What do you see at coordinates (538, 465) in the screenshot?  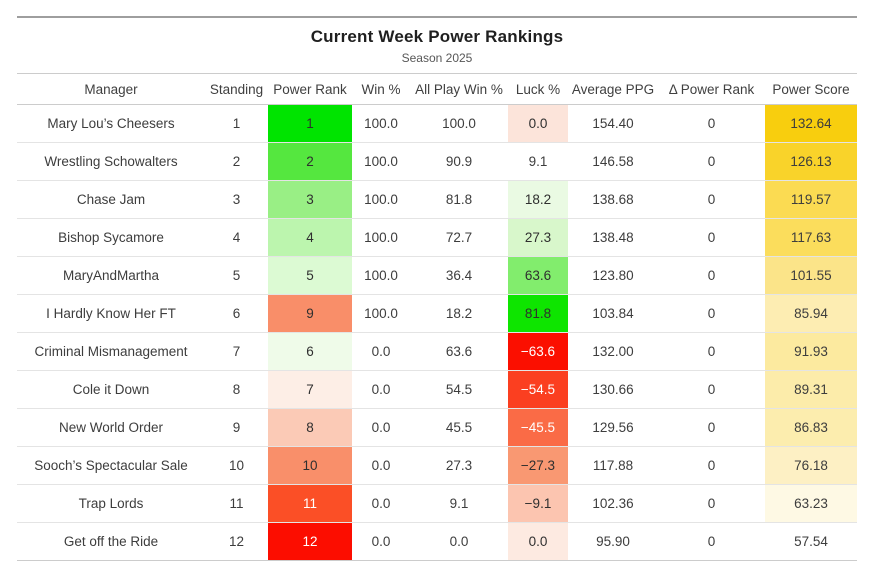 I see `luck-pct-cell: −27.3` at bounding box center [538, 465].